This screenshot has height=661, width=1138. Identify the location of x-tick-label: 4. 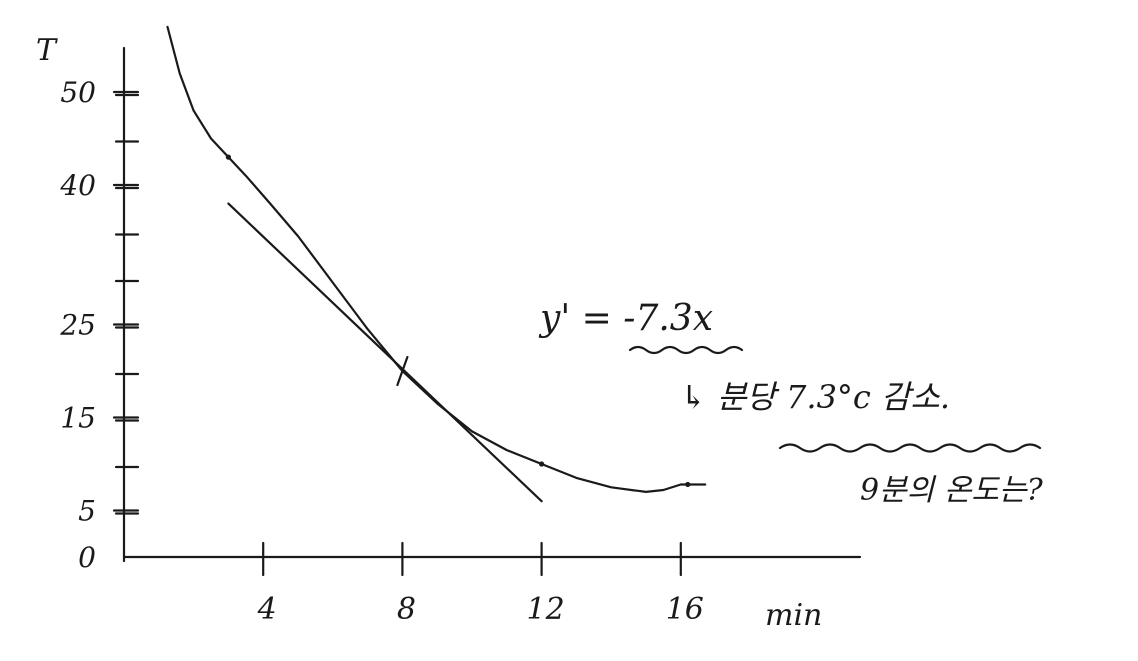
(267, 609).